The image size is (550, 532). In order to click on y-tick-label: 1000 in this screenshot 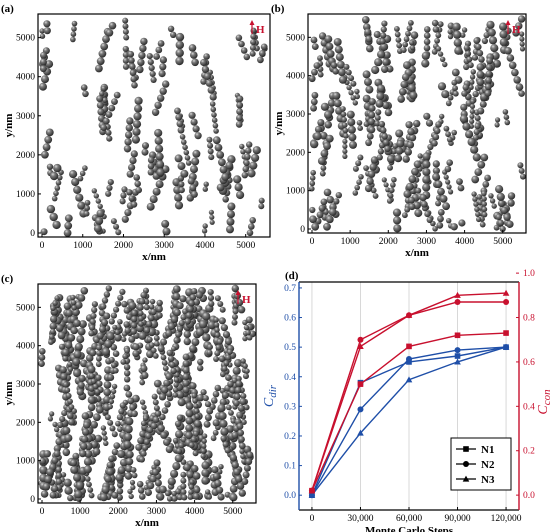, I will do `click(295, 192)`.